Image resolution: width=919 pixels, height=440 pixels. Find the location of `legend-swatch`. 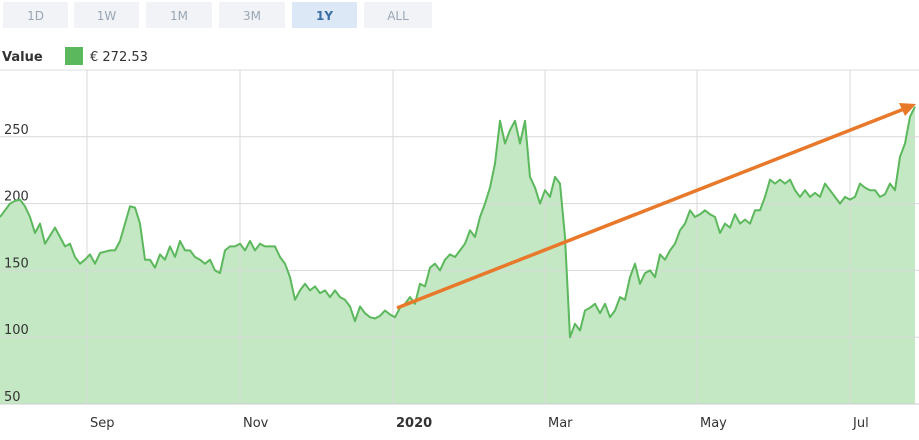

legend-swatch is located at coordinates (74, 56).